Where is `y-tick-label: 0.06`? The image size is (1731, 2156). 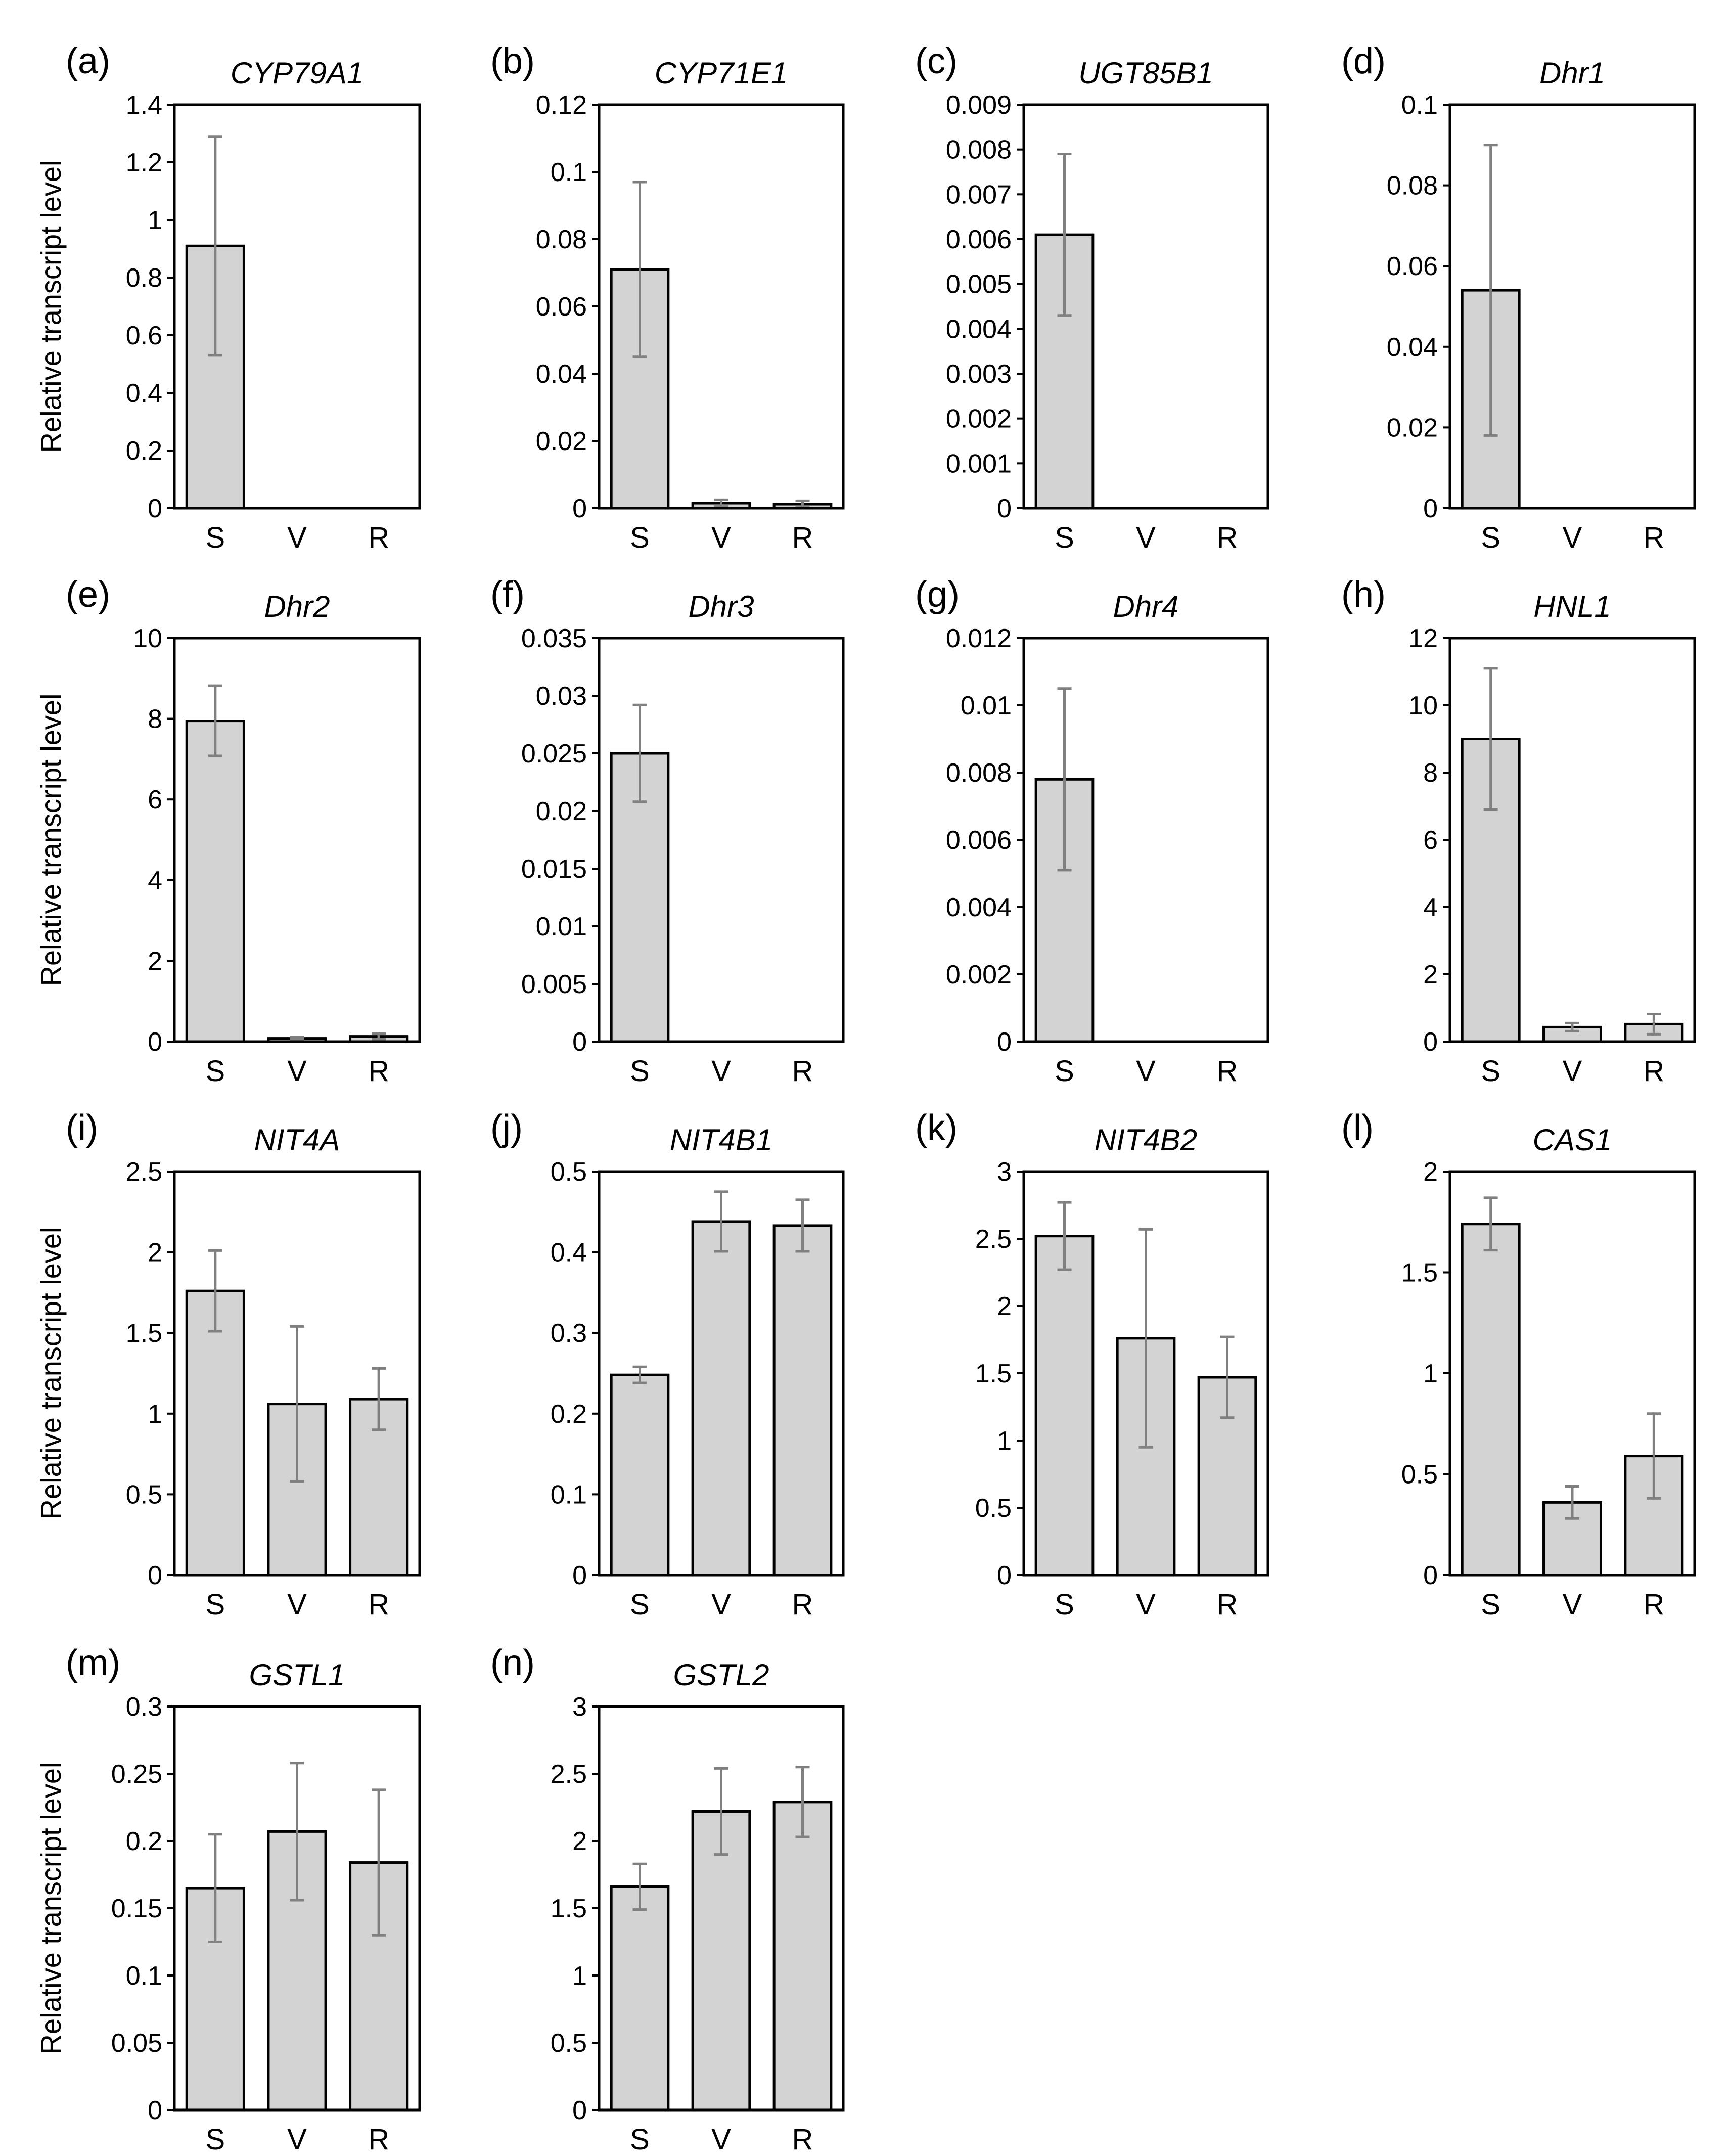
y-tick-label: 0.06 is located at coordinates (1412, 267).